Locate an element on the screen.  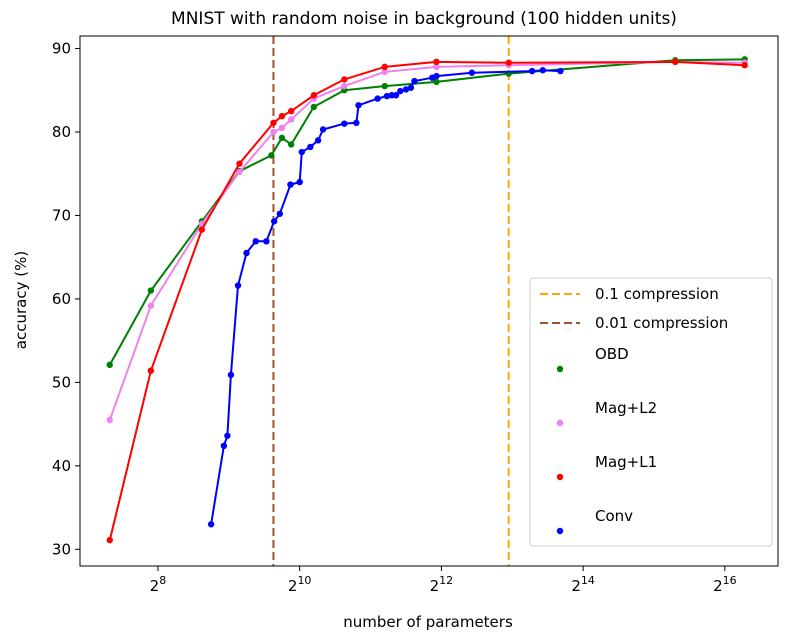
x-tick-label: 214 is located at coordinates (583, 584).